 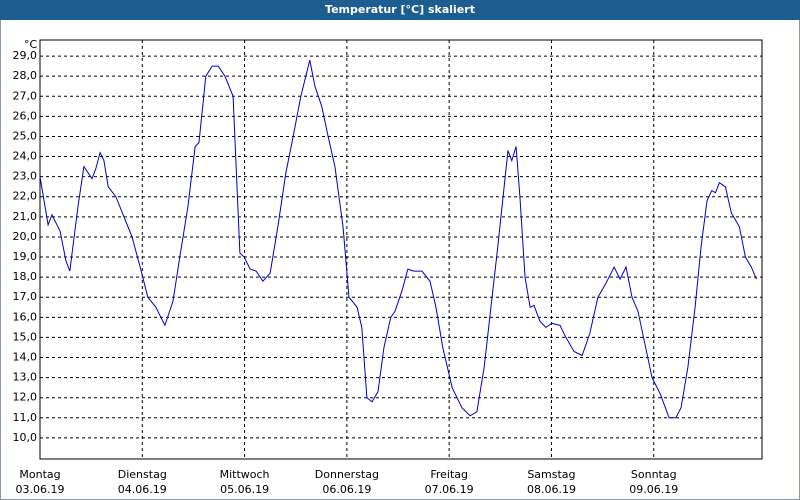 What do you see at coordinates (25, 55) in the screenshot?
I see `y-tick-label: 29,0` at bounding box center [25, 55].